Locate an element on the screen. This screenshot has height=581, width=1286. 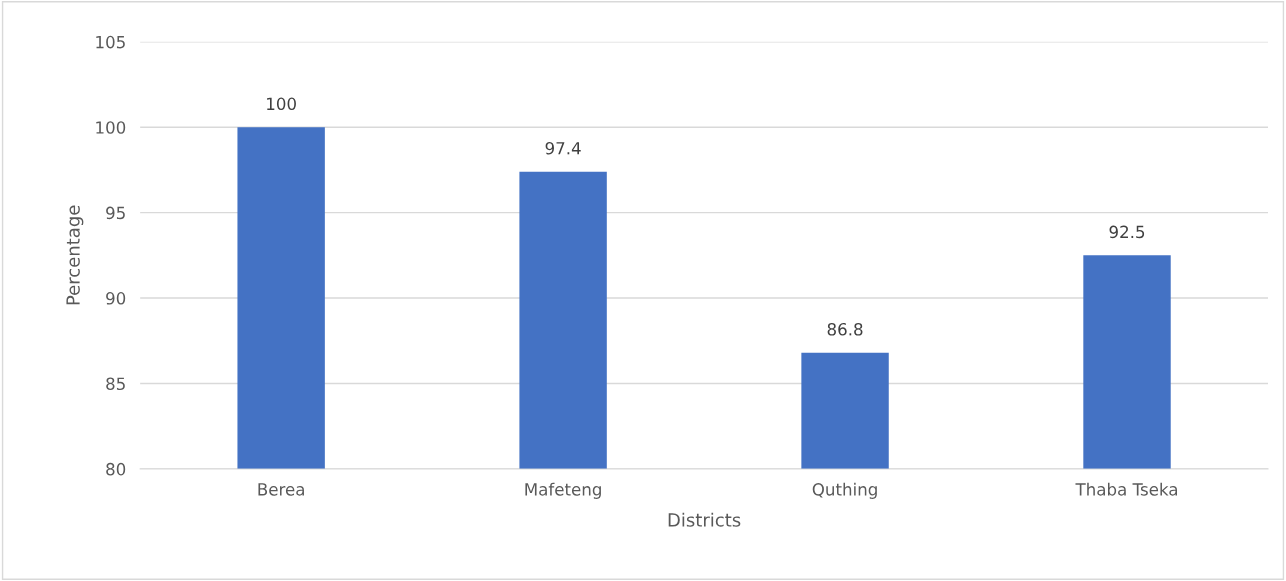
x-tick-label: Mafeteng is located at coordinates (563, 490).